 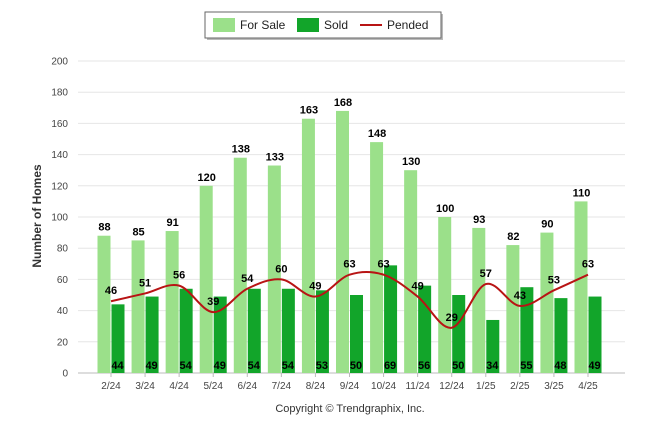 I want to click on x-tick-label: 1/25, so click(x=486, y=386).